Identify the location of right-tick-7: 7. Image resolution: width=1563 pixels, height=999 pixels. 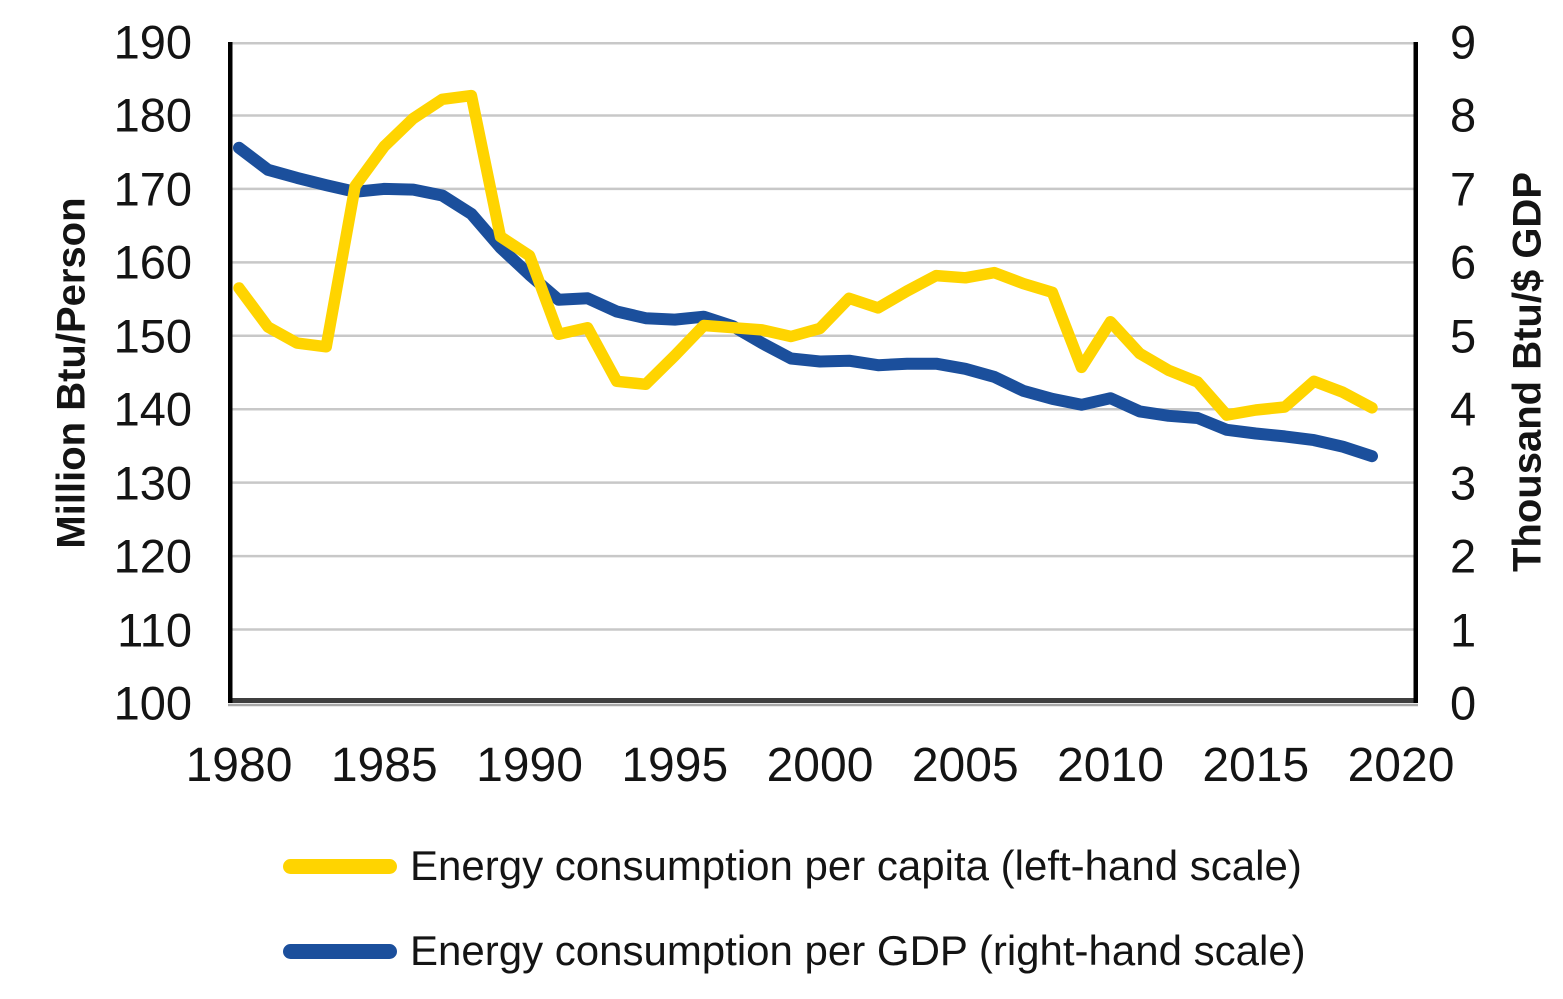
(1463, 189).